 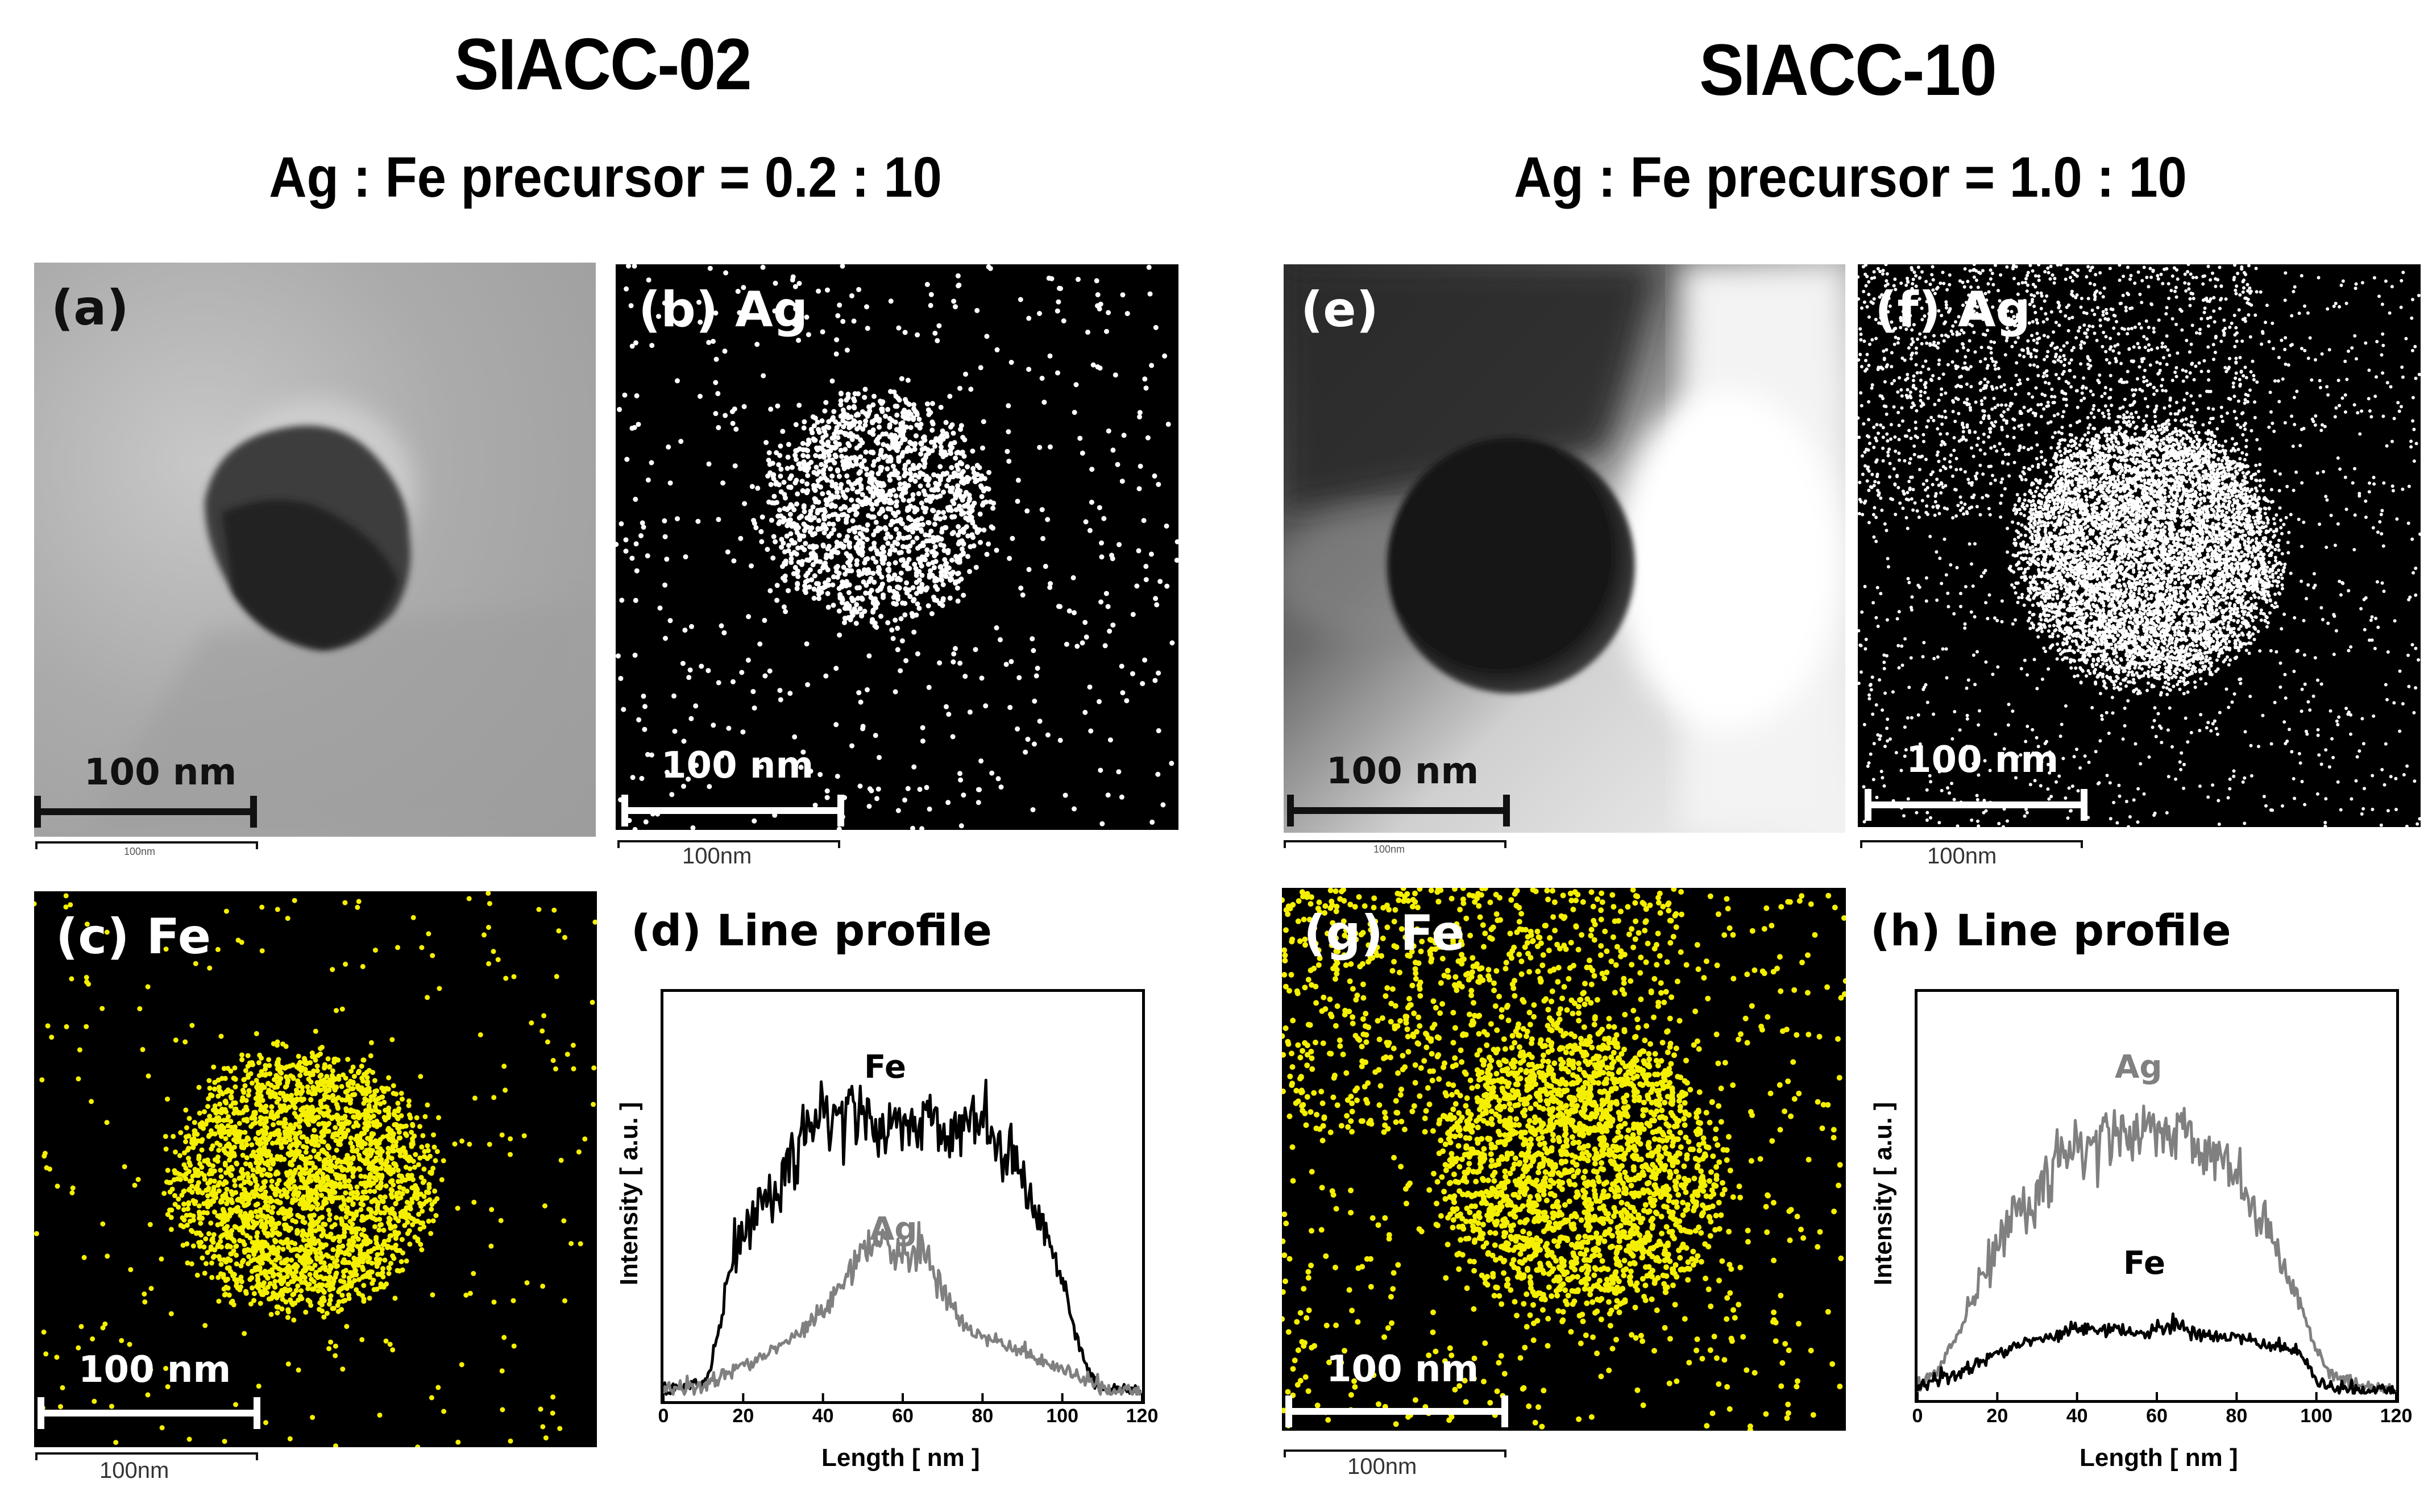 I want to click on panel-label-b: (b) Ag, so click(x=723, y=309).